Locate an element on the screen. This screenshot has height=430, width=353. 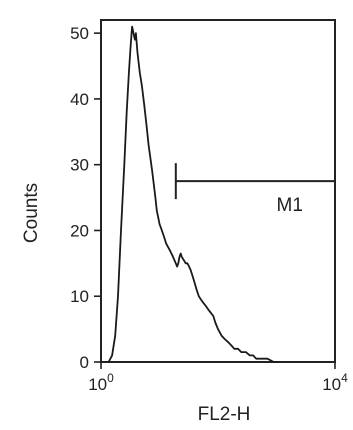
y-tick-label: 0 is located at coordinates (84, 362).